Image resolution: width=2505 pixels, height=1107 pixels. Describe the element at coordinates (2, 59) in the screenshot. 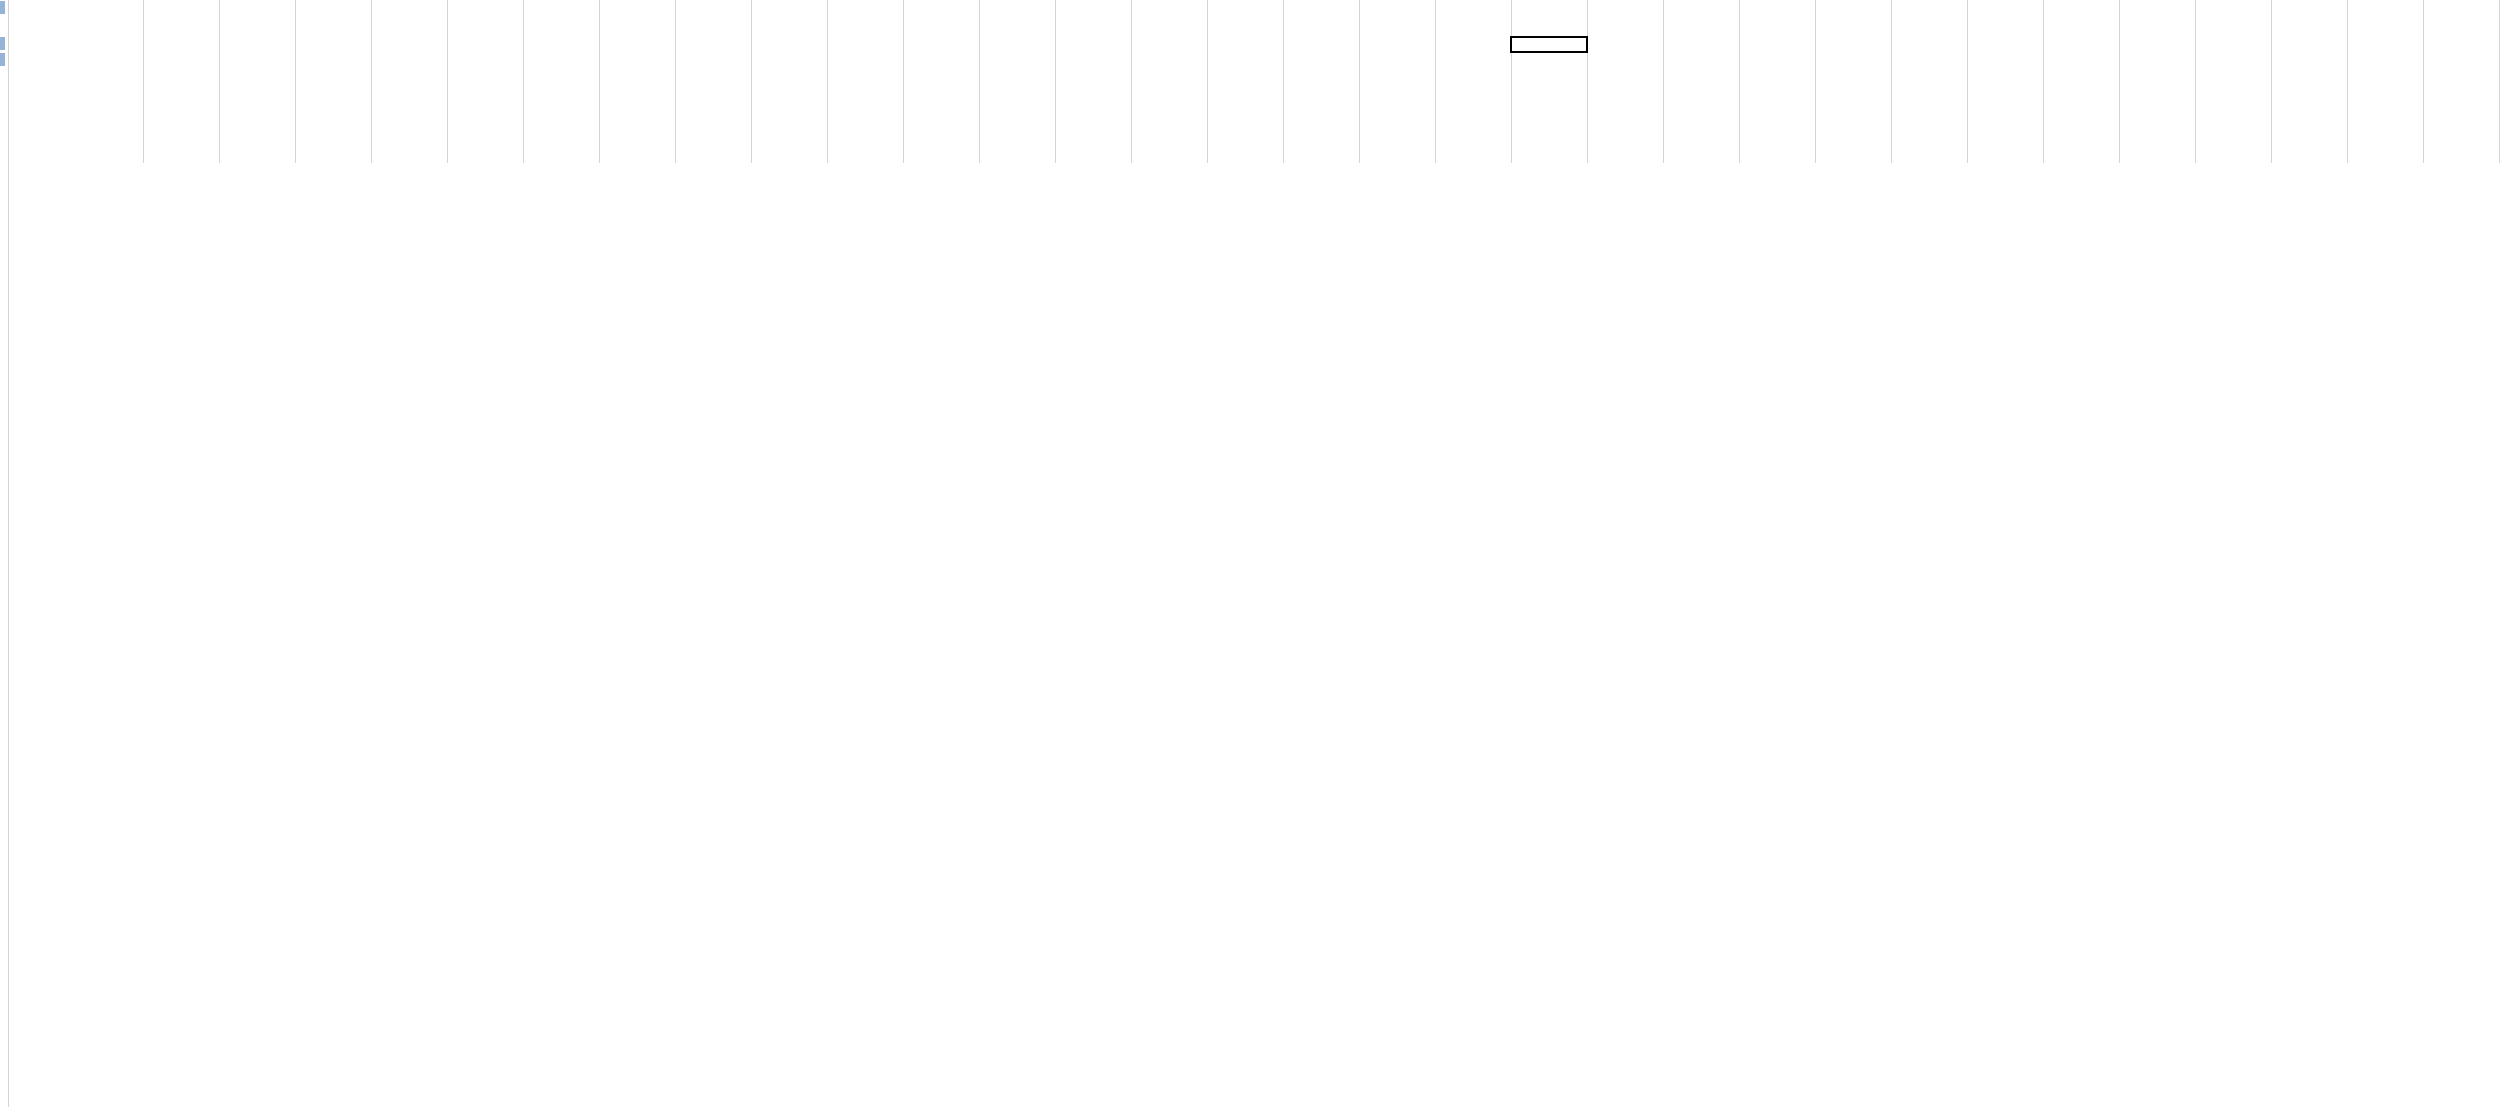

I see `row4-marker` at that location.